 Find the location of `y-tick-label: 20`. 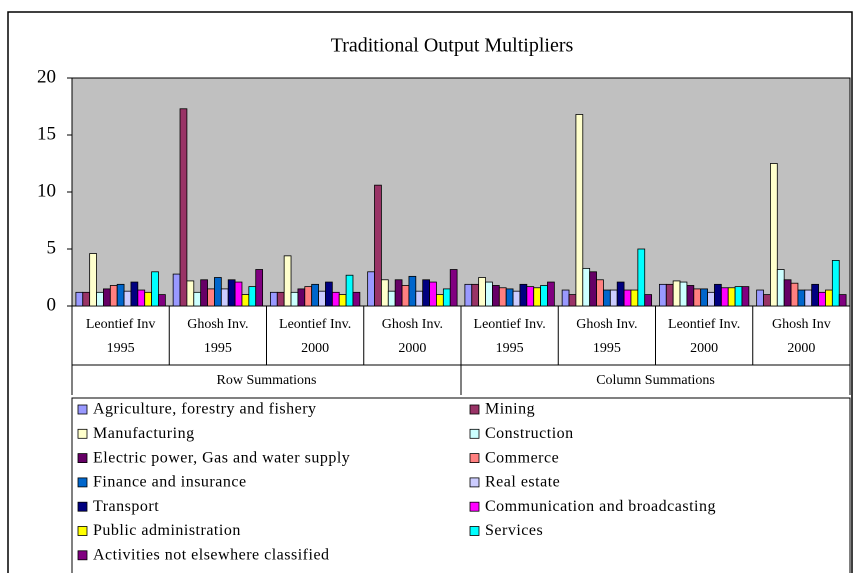

y-tick-label: 20 is located at coordinates (46, 76).